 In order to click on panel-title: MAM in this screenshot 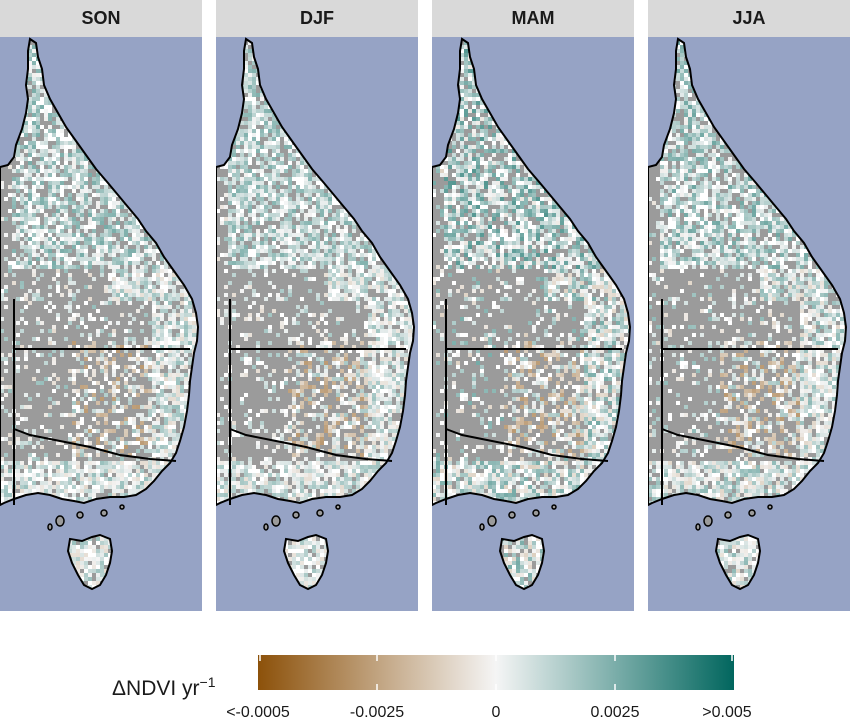, I will do `click(533, 18)`.